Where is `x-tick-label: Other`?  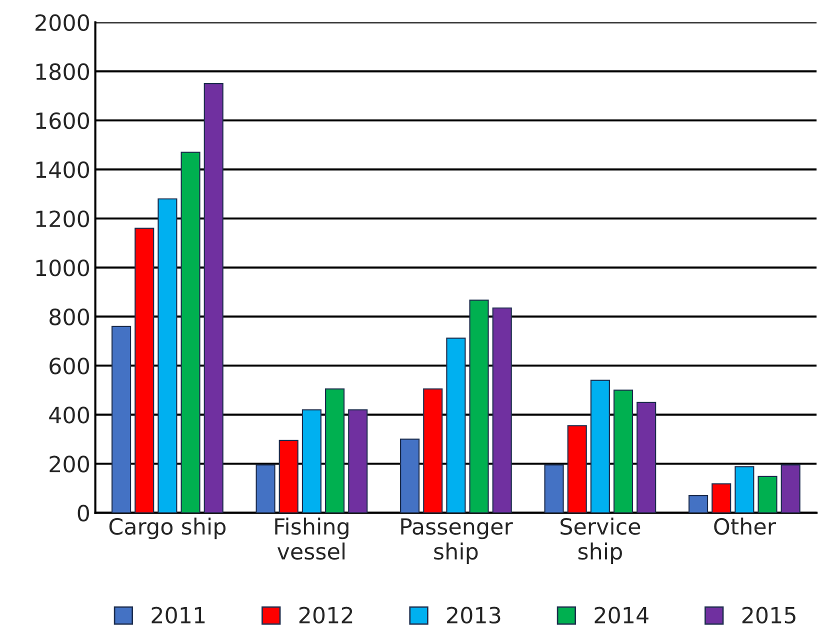 x-tick-label: Other is located at coordinates (745, 526).